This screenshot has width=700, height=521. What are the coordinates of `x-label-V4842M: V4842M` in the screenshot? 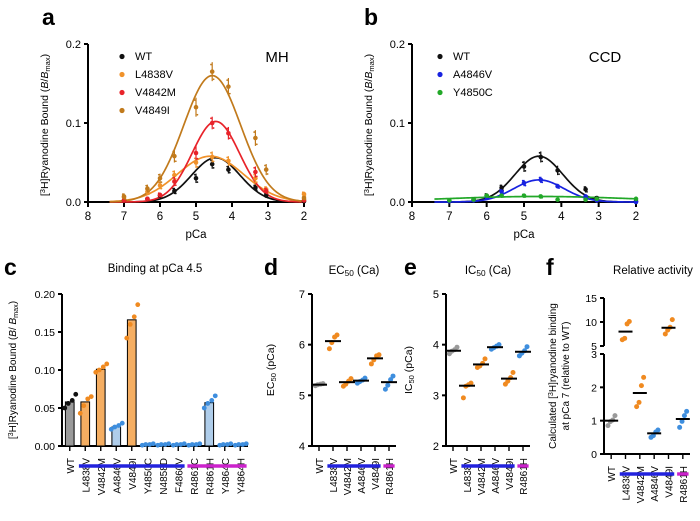 It's located at (102, 476).